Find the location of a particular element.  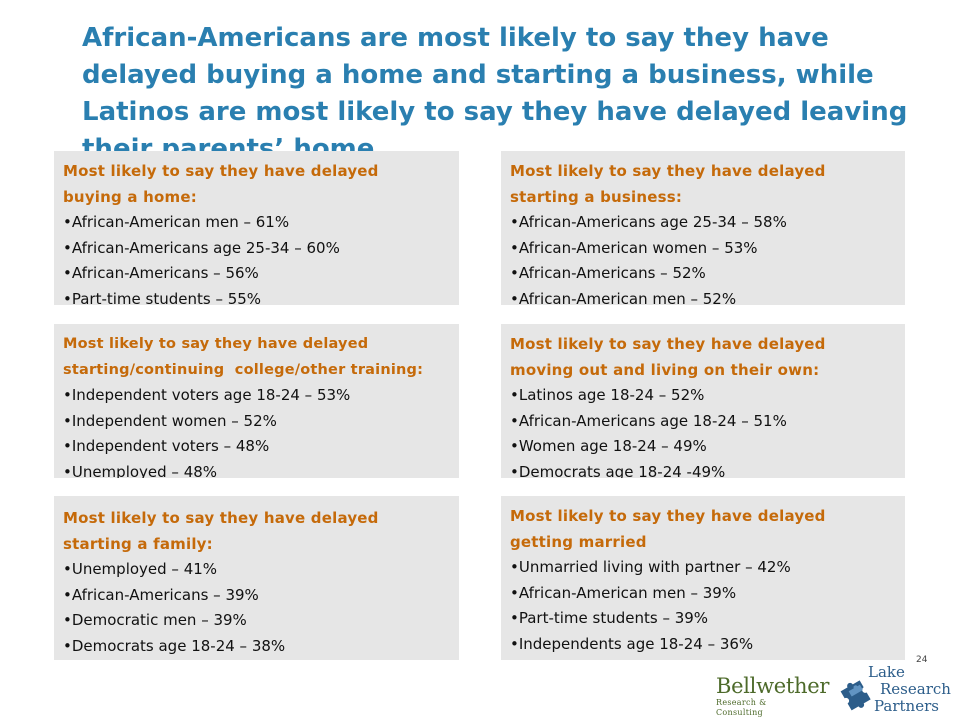

list-item: •Independents age 18-24 – 36% is located at coordinates (632, 643).